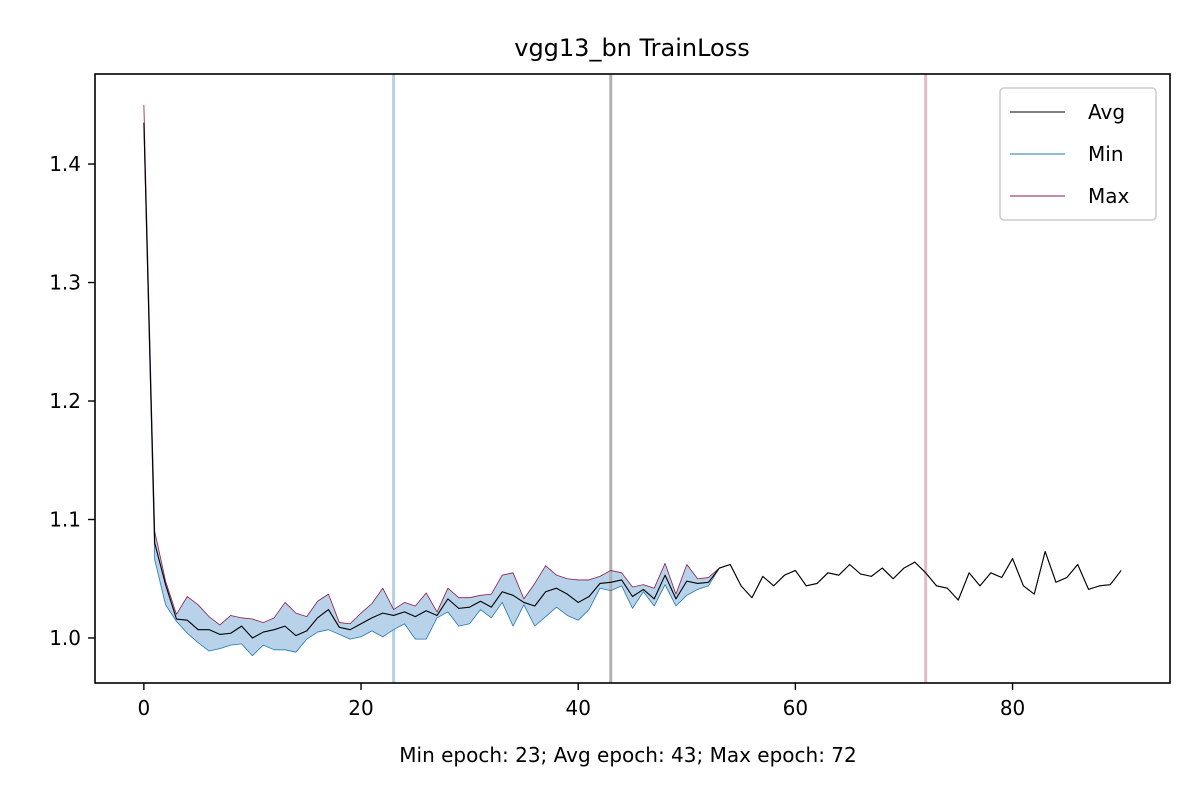  I want to click on y-tick-label: 1.3, so click(65, 283).